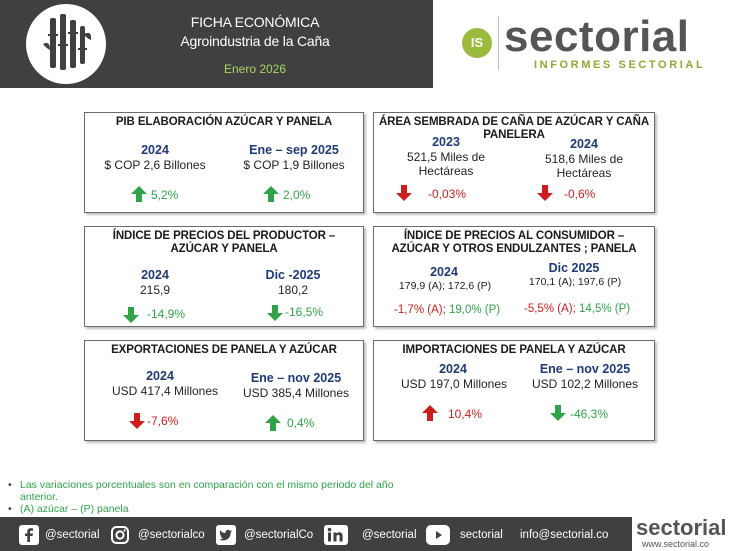 The image size is (736, 551). Describe the element at coordinates (454, 384) in the screenshot. I see `value-text: USD 197,0 Millones` at that location.